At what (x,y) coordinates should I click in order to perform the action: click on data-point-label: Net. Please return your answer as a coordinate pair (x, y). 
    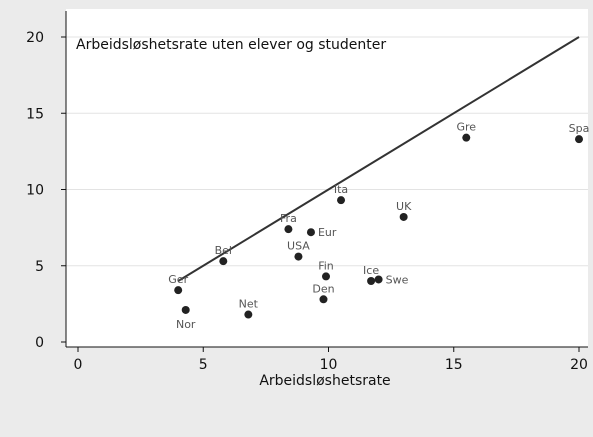
    Looking at the image, I should click on (249, 304).